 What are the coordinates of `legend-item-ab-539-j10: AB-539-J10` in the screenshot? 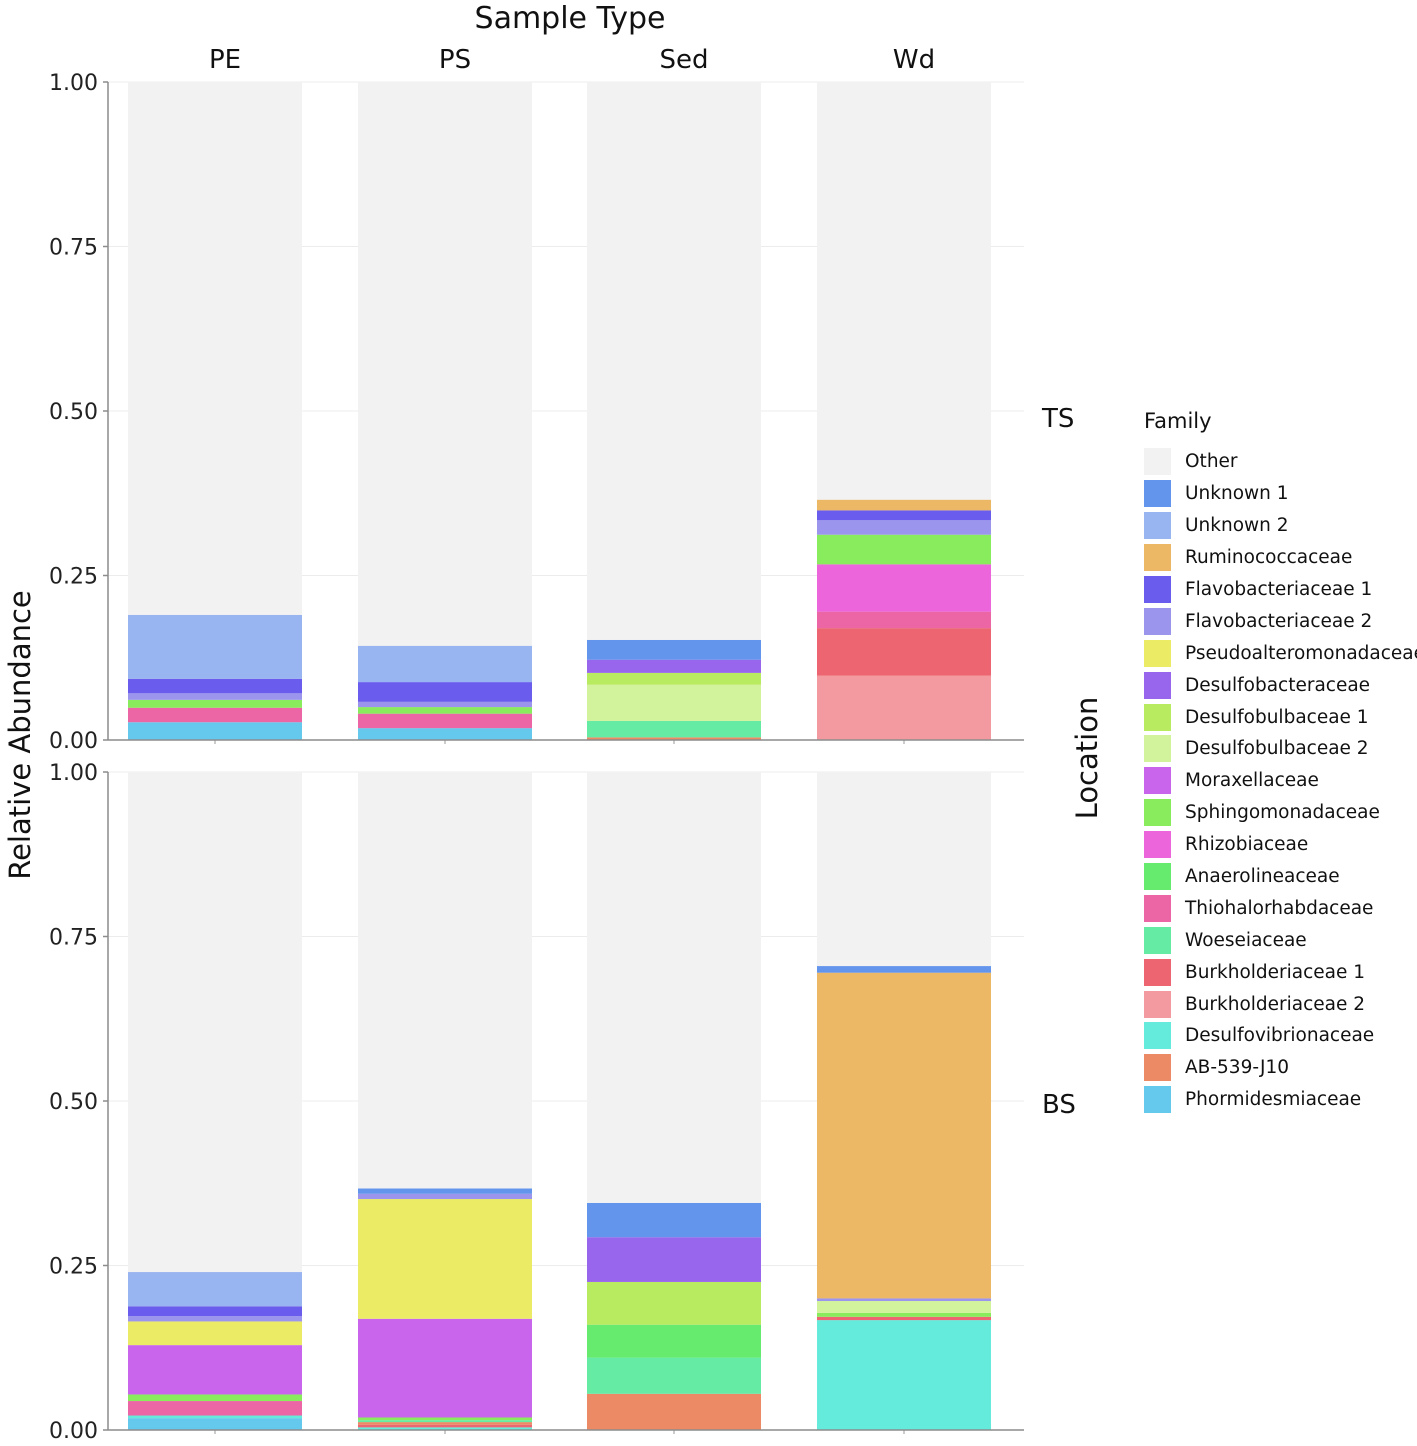 It's located at (1280, 1068).